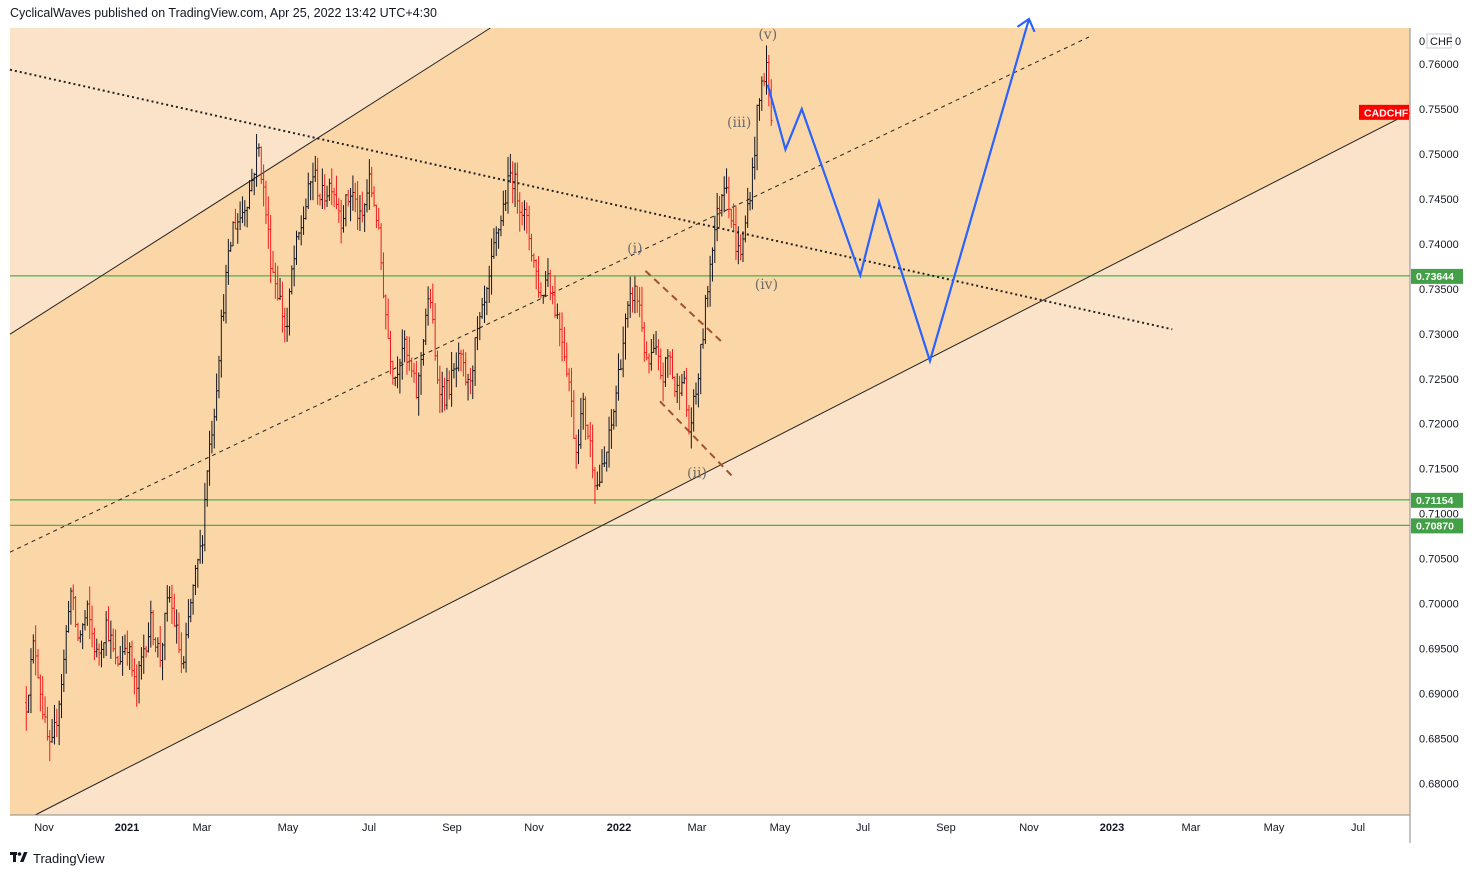  What do you see at coordinates (619, 828) in the screenshot?
I see `time-tick-label: 2022` at bounding box center [619, 828].